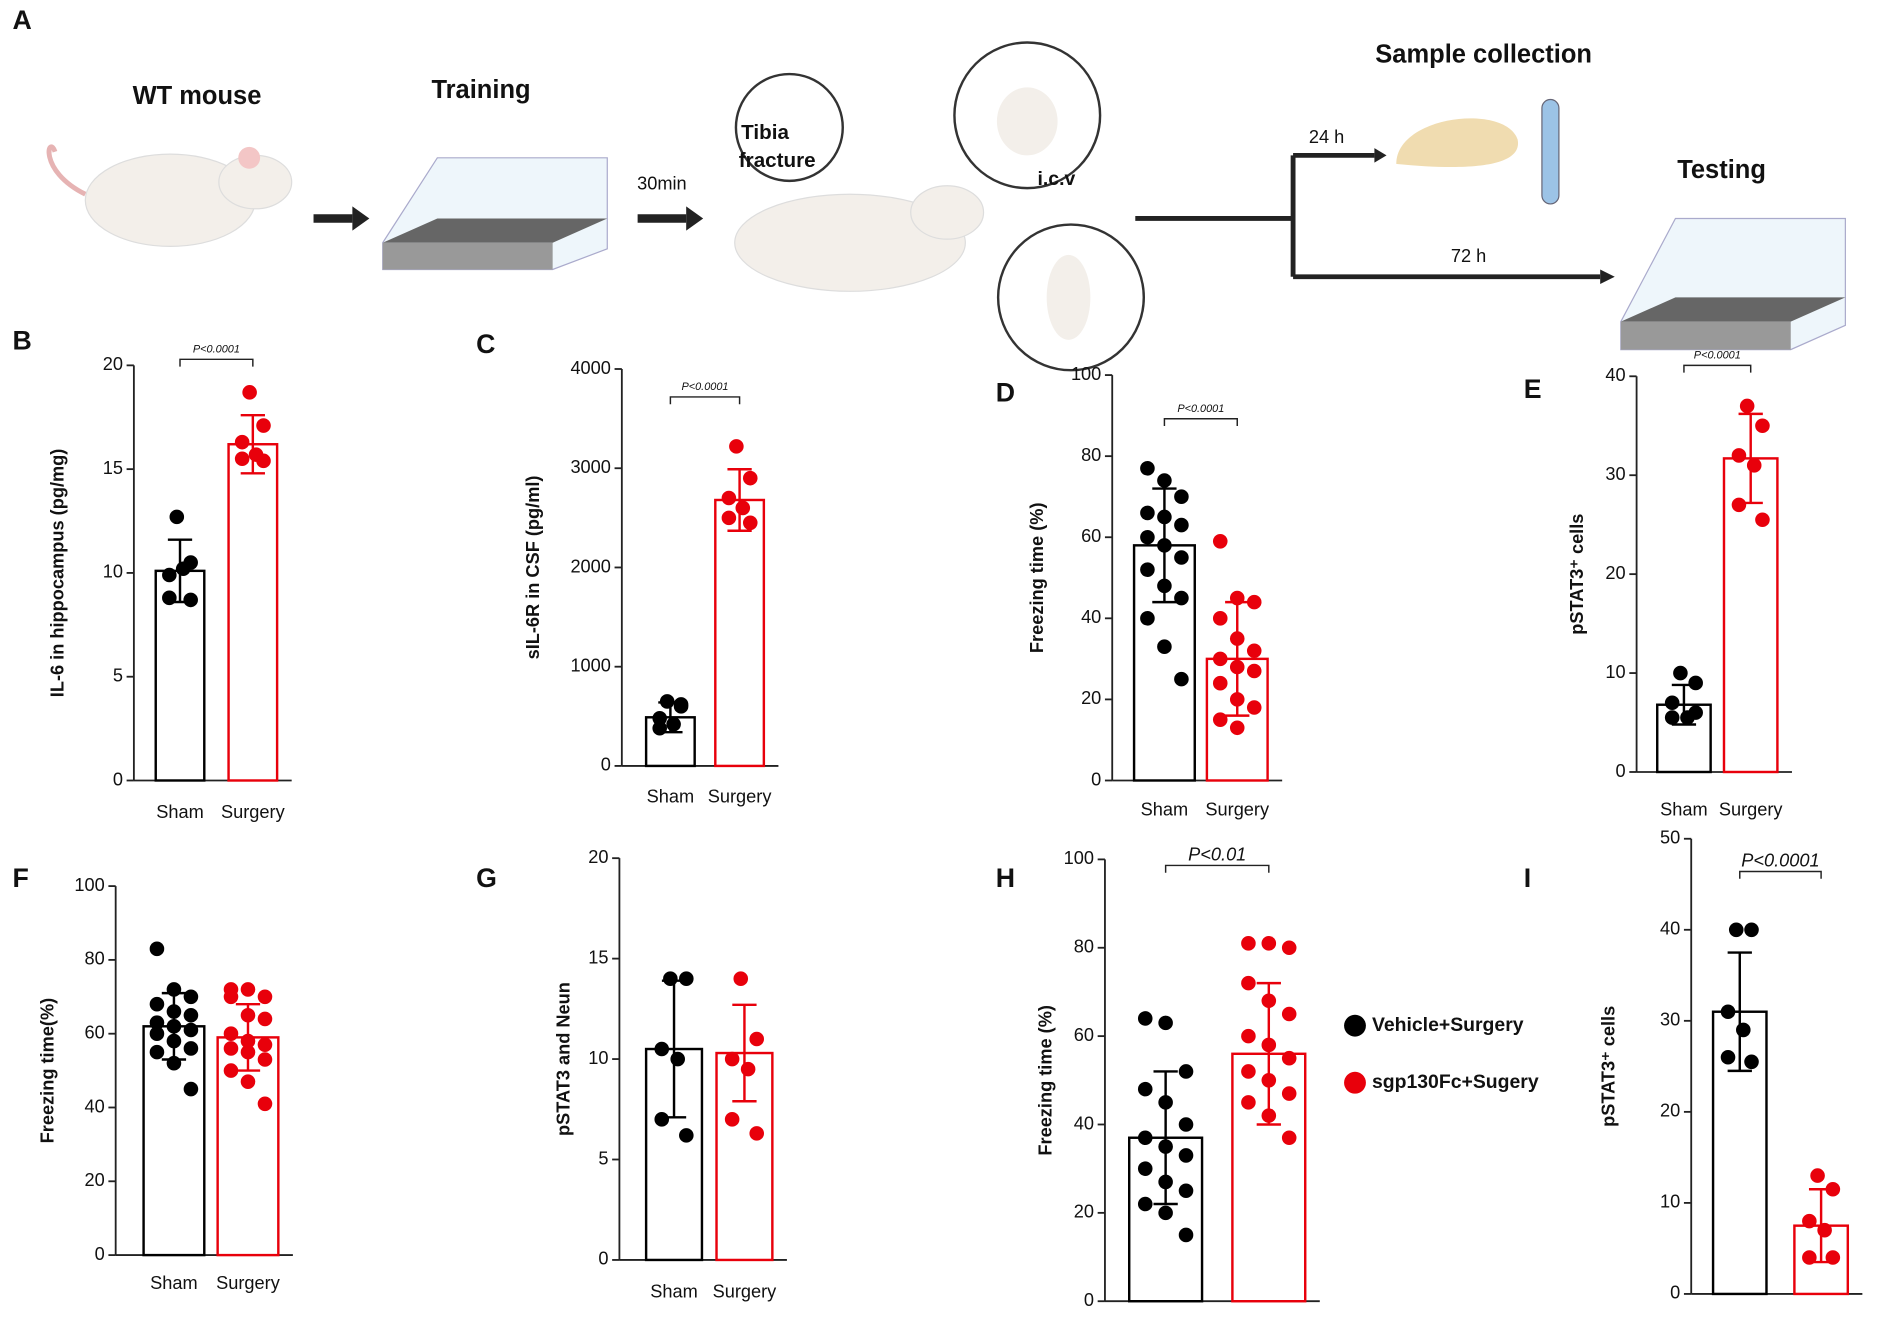  Describe the element at coordinates (197, 96) in the screenshot. I see `step-label: WT mouse` at that location.